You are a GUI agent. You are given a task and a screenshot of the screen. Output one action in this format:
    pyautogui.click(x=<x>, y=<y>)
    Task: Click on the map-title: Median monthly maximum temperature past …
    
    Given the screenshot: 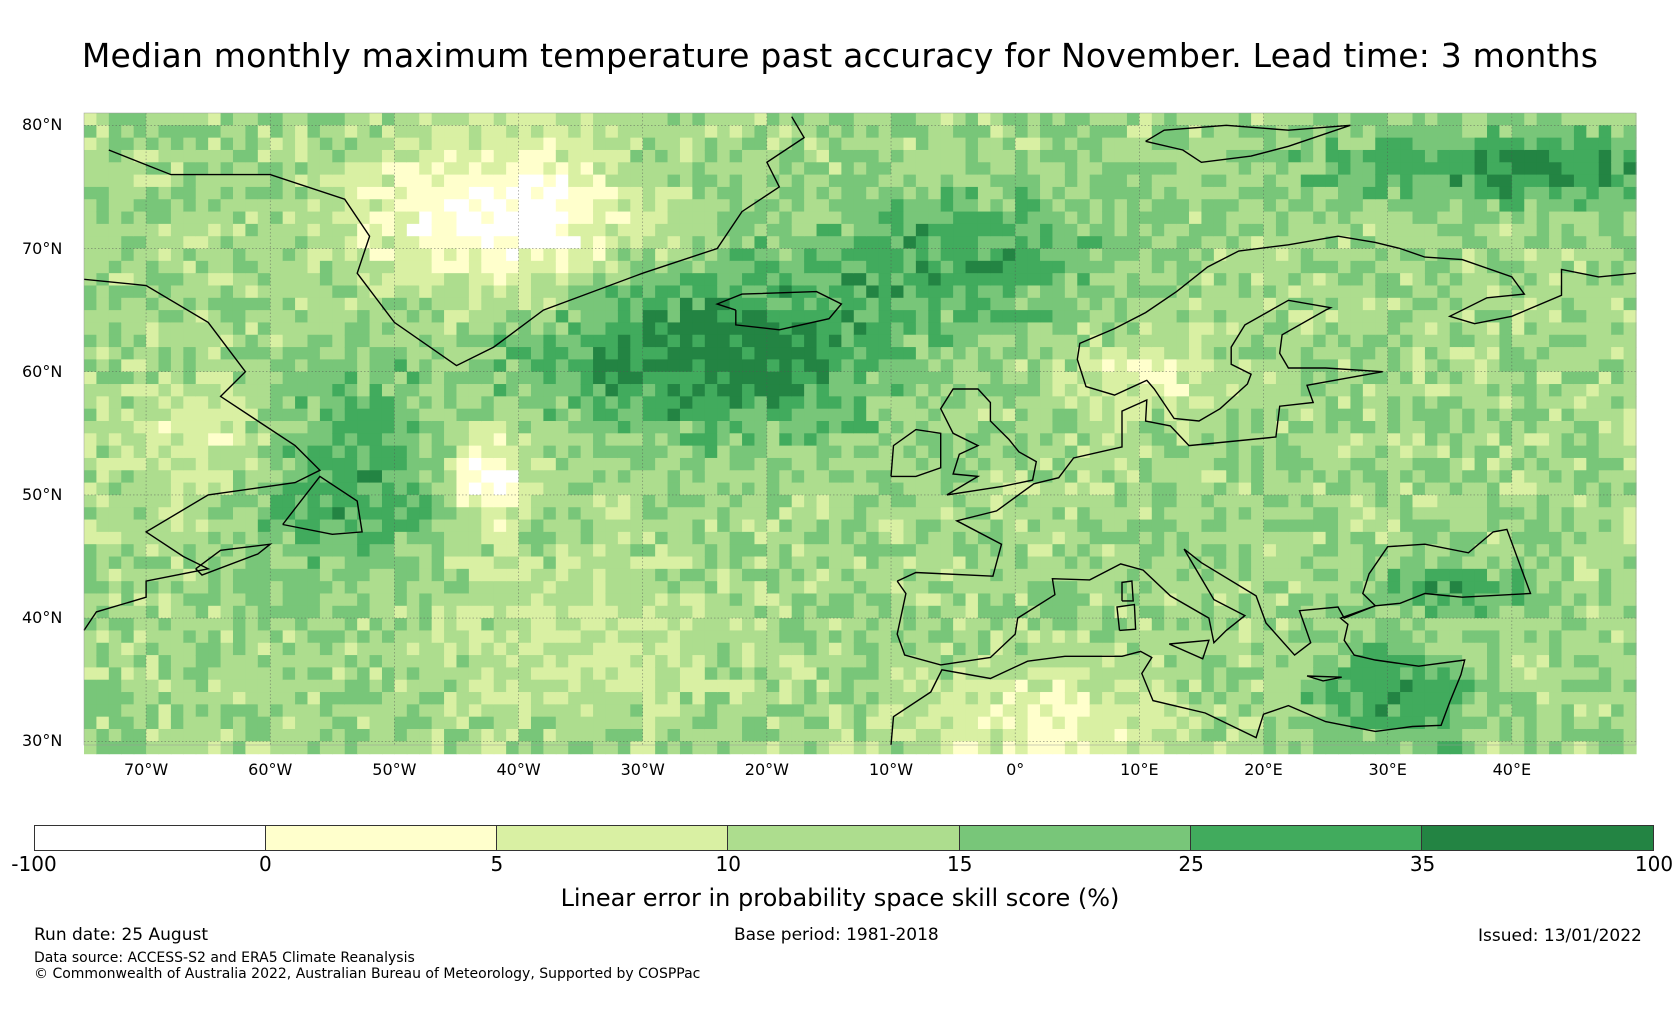 What is the action you would take?
    pyautogui.click(x=840, y=55)
    